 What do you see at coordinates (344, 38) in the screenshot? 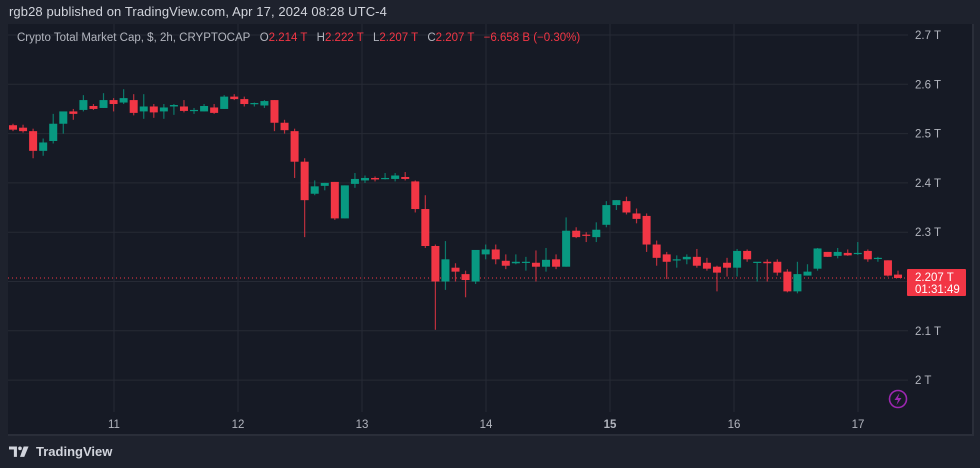
I see `high-value: 2.222 T` at bounding box center [344, 38].